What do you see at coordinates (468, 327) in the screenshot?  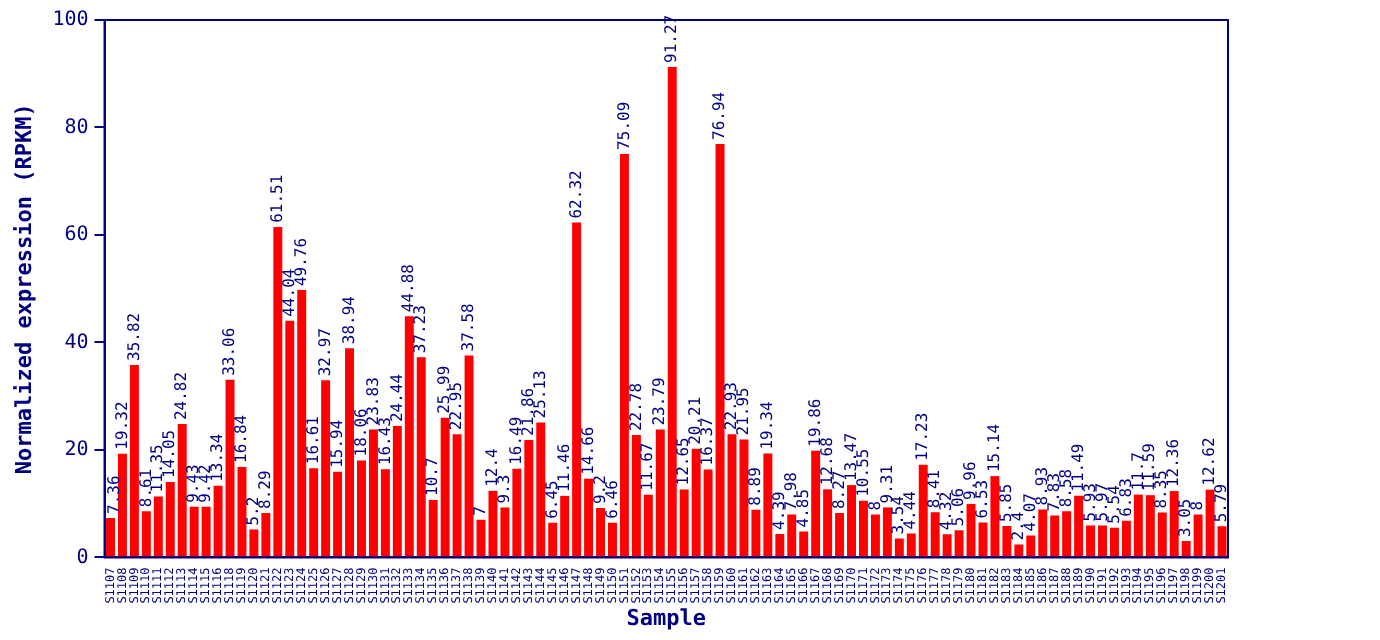 I see `data-label: 37.58` at bounding box center [468, 327].